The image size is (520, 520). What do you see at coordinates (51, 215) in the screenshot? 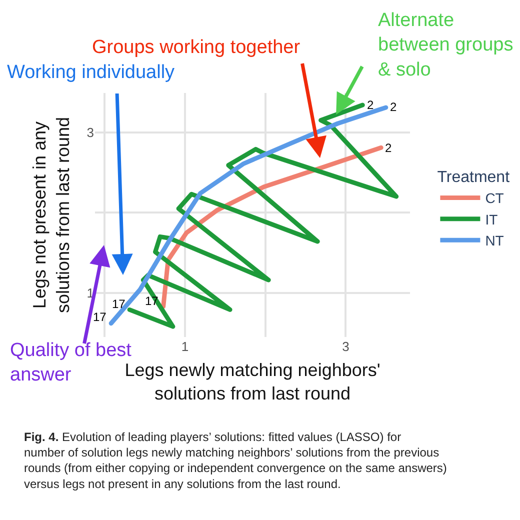
I see `y-axis-title: Legs not present in any solutions from last round` at bounding box center [51, 215].